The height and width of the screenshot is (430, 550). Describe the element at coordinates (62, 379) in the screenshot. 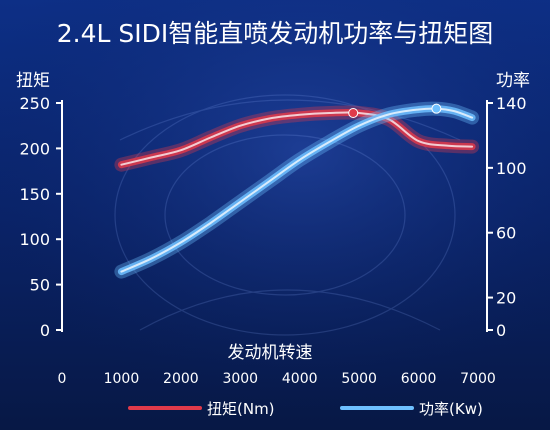

I see `x-tick-label: 0` at that location.